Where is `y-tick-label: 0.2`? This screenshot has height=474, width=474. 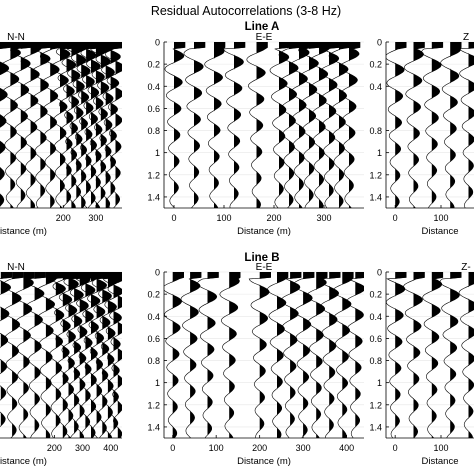
y-tick-label: 0.2 is located at coordinates (153, 295).